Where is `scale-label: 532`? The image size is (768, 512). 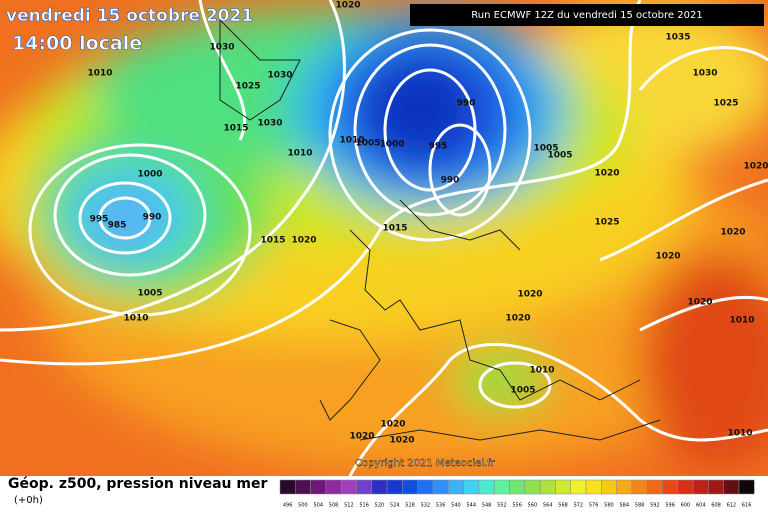 scale-label: 532 is located at coordinates (426, 506).